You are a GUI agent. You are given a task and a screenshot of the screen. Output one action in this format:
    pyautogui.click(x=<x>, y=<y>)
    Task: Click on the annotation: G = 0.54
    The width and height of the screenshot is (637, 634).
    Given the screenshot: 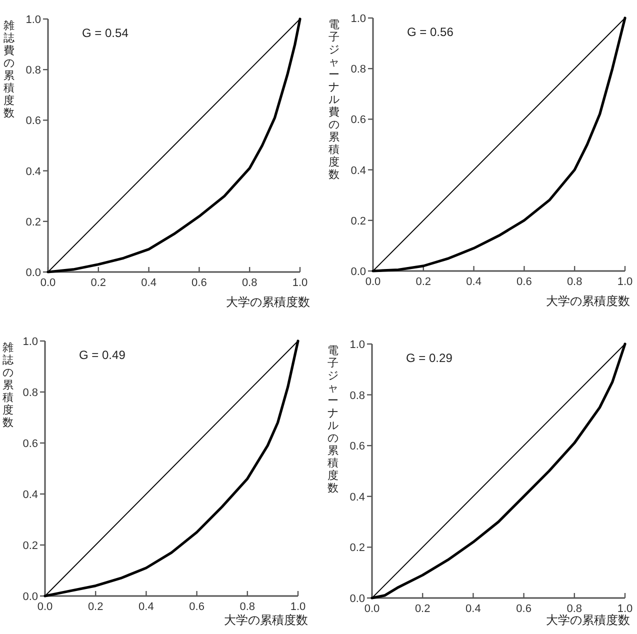 What is the action you would take?
    pyautogui.click(x=105, y=33)
    